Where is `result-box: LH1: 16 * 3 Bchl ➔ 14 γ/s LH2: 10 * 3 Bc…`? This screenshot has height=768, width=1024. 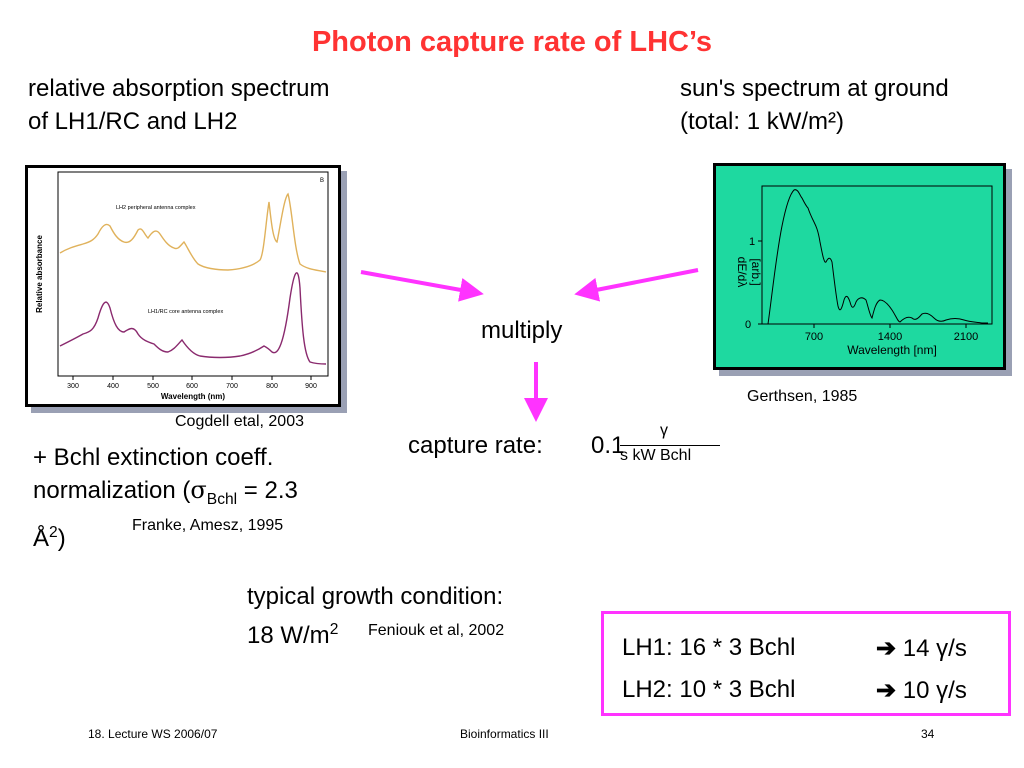 result-box: LH1: 16 * 3 Bchl ➔ 14 γ/s LH2: 10 * 3 Bc… is located at coordinates (806, 663).